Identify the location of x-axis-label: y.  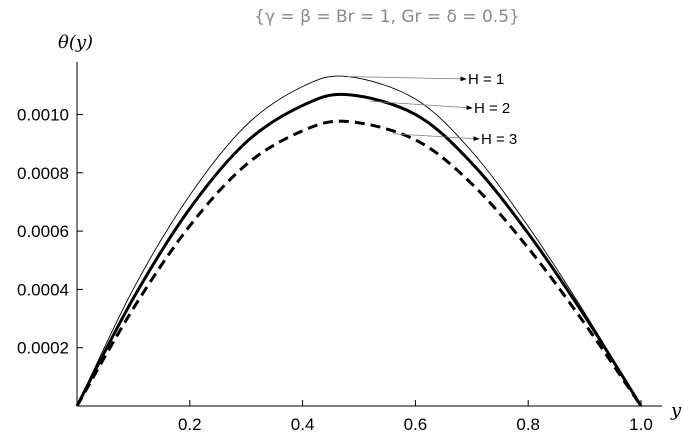
(676, 410).